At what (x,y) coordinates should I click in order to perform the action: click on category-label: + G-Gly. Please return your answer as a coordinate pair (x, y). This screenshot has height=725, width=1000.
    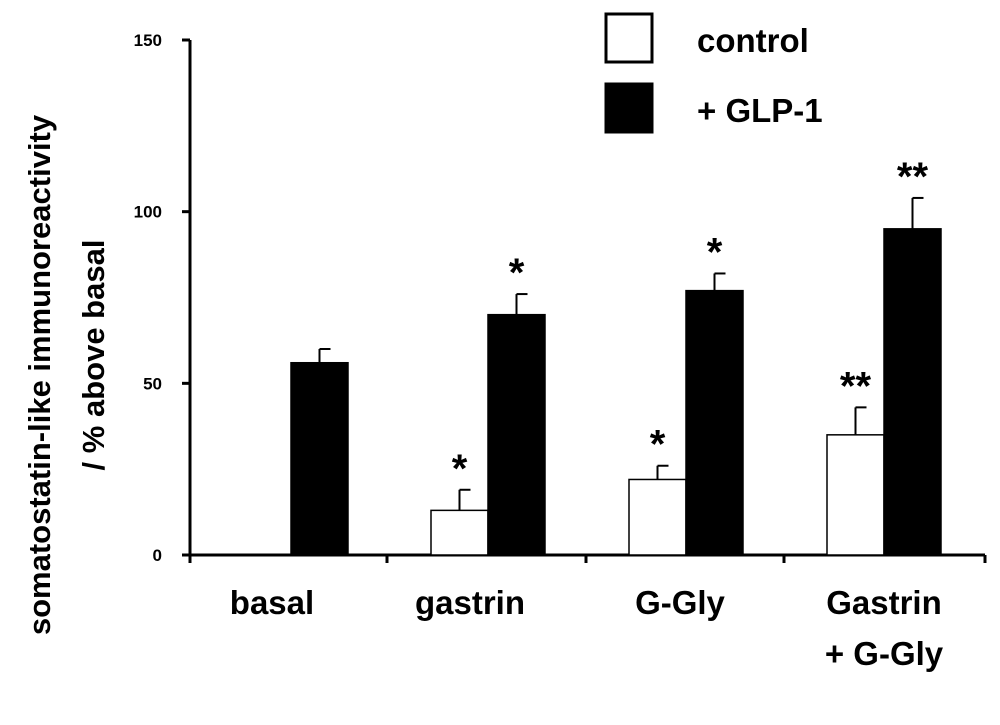
    Looking at the image, I should click on (884, 653).